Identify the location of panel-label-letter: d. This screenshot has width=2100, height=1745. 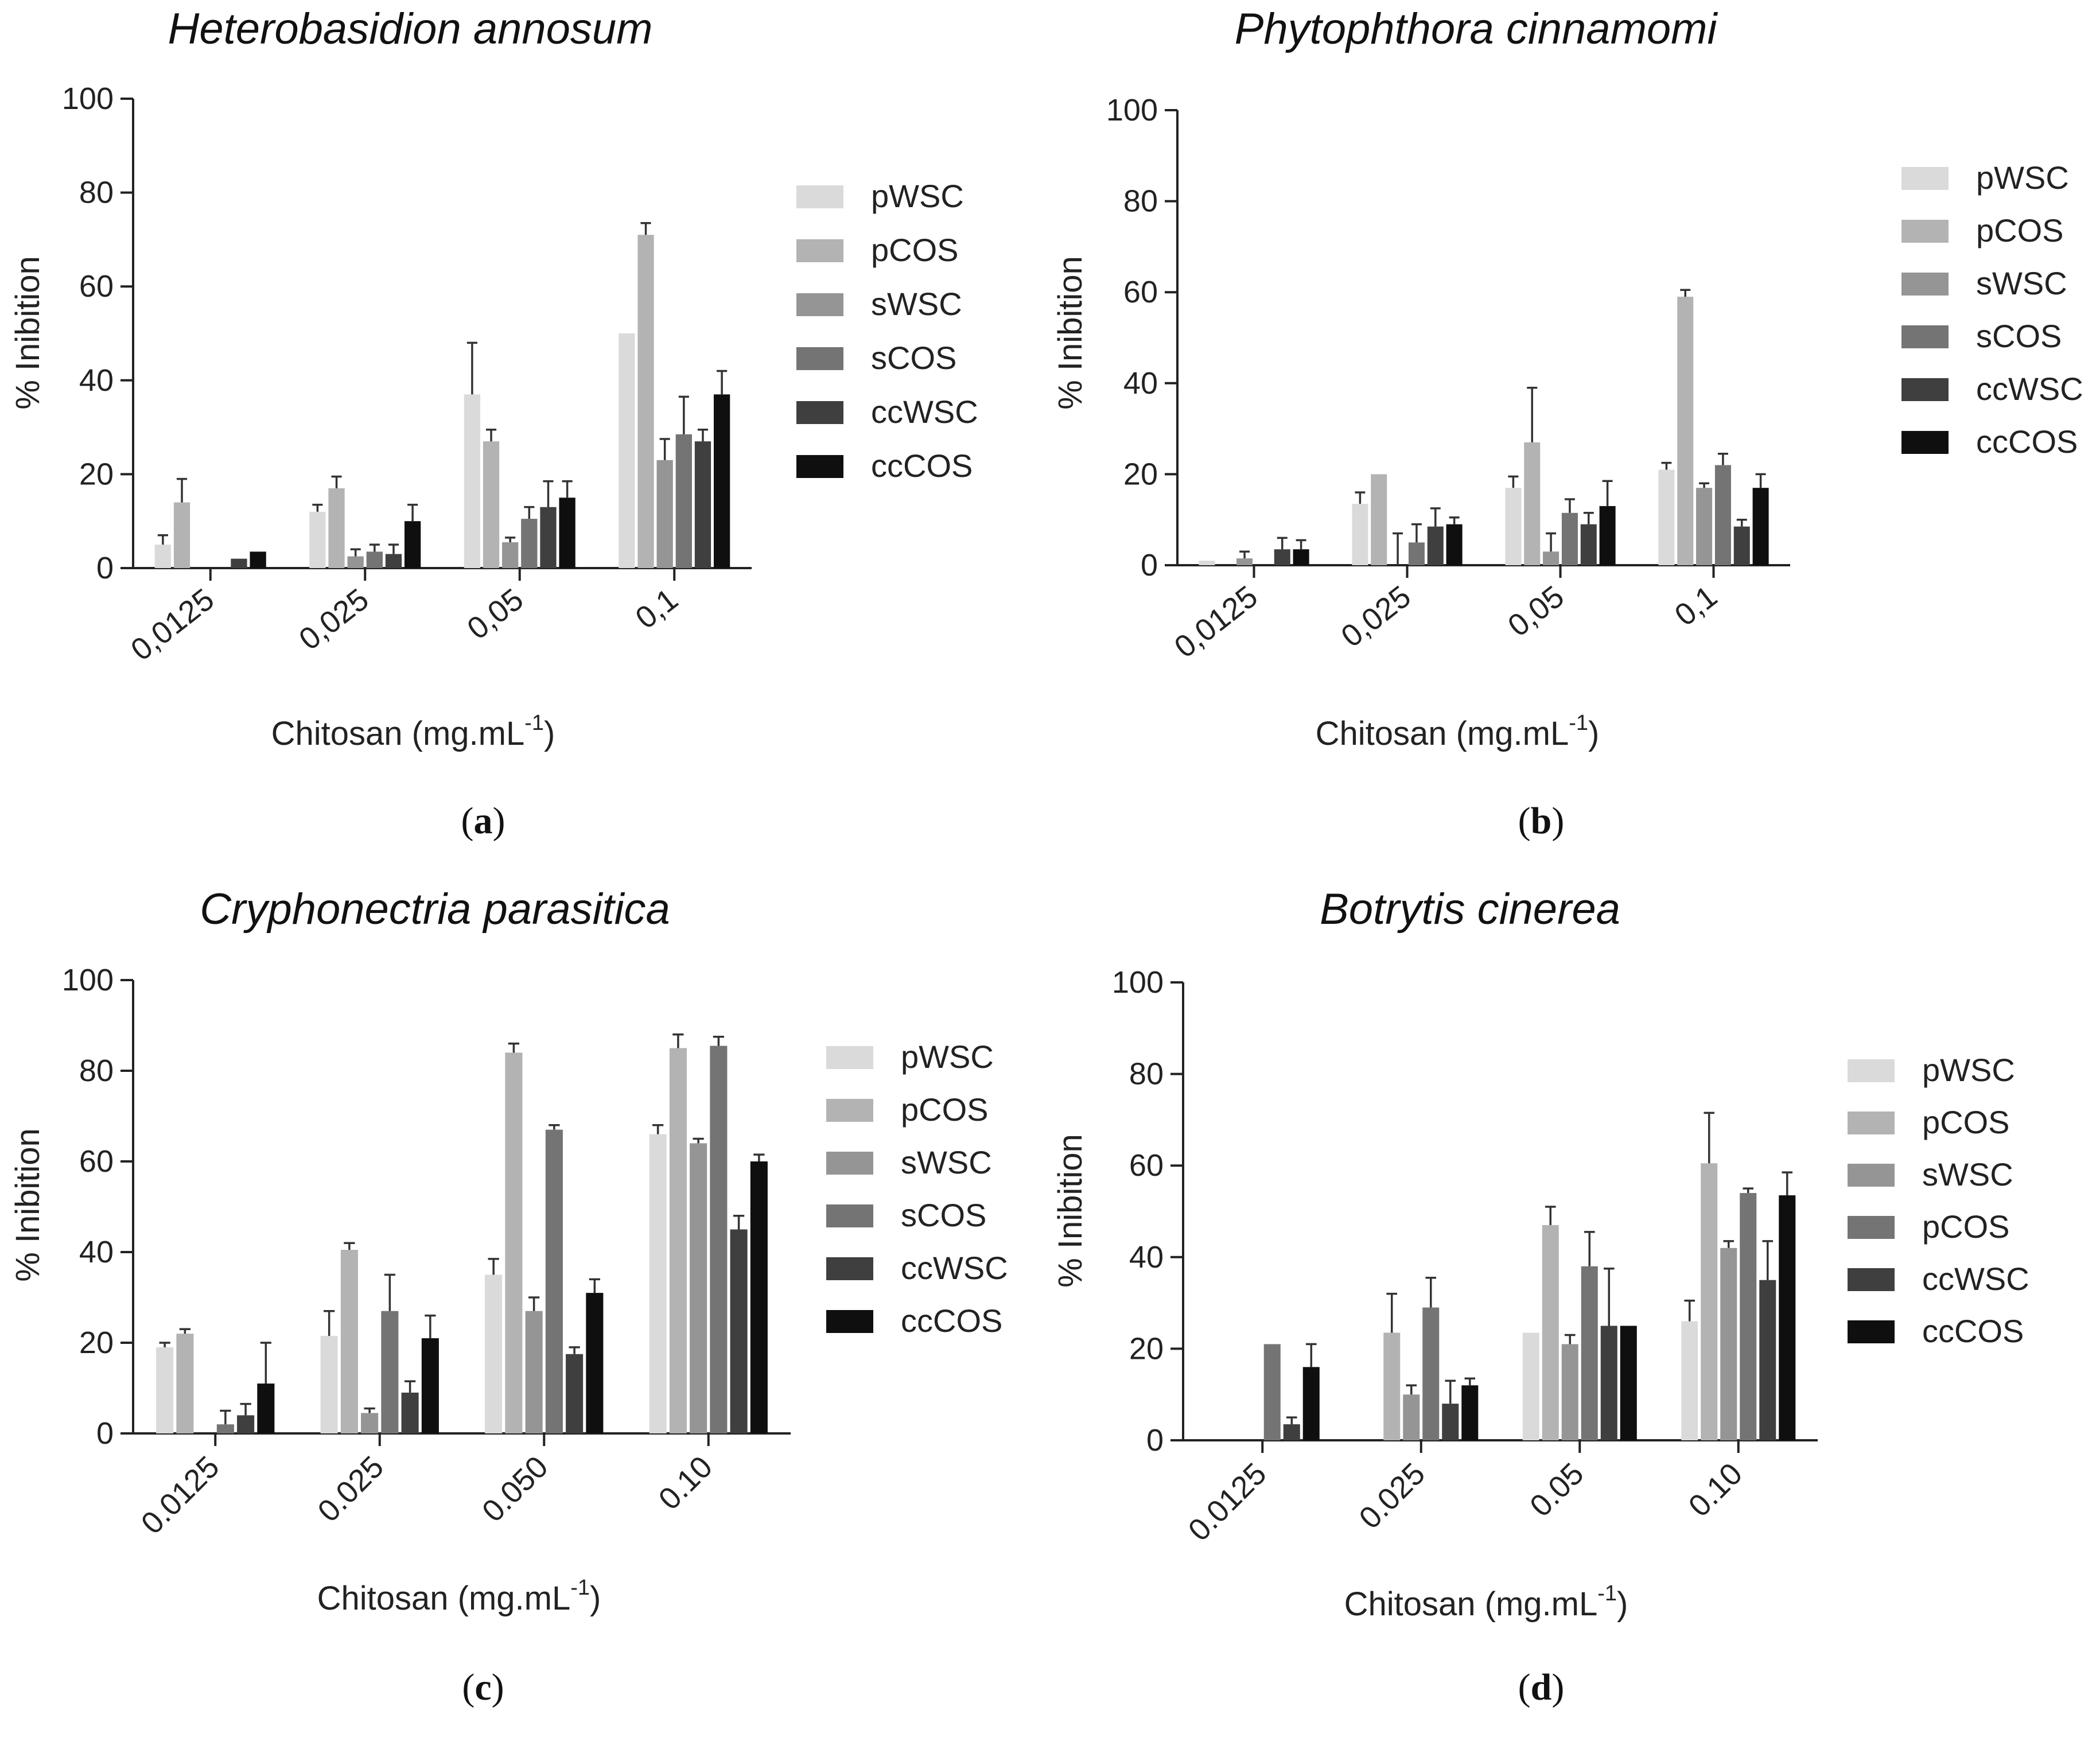
(1541, 1687).